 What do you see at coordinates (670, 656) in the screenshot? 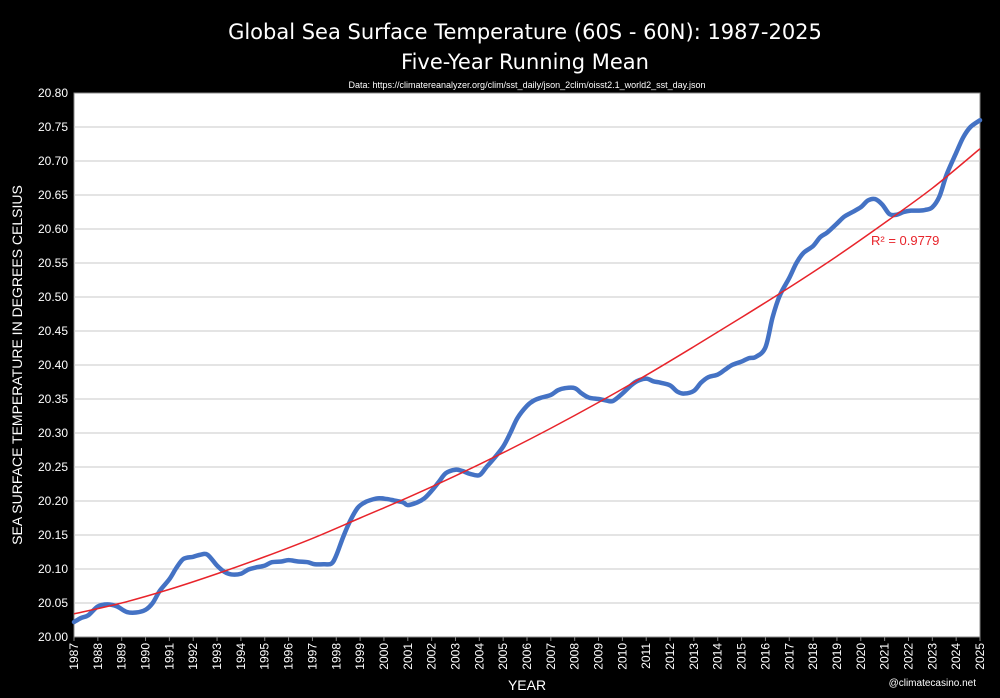
I see `x-tick-label: 2012` at bounding box center [670, 656].